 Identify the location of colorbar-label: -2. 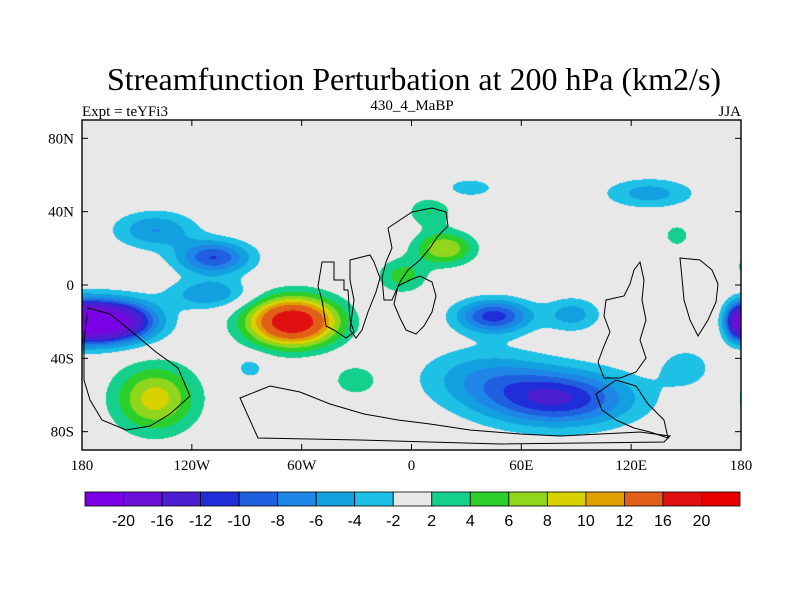
(393, 521).